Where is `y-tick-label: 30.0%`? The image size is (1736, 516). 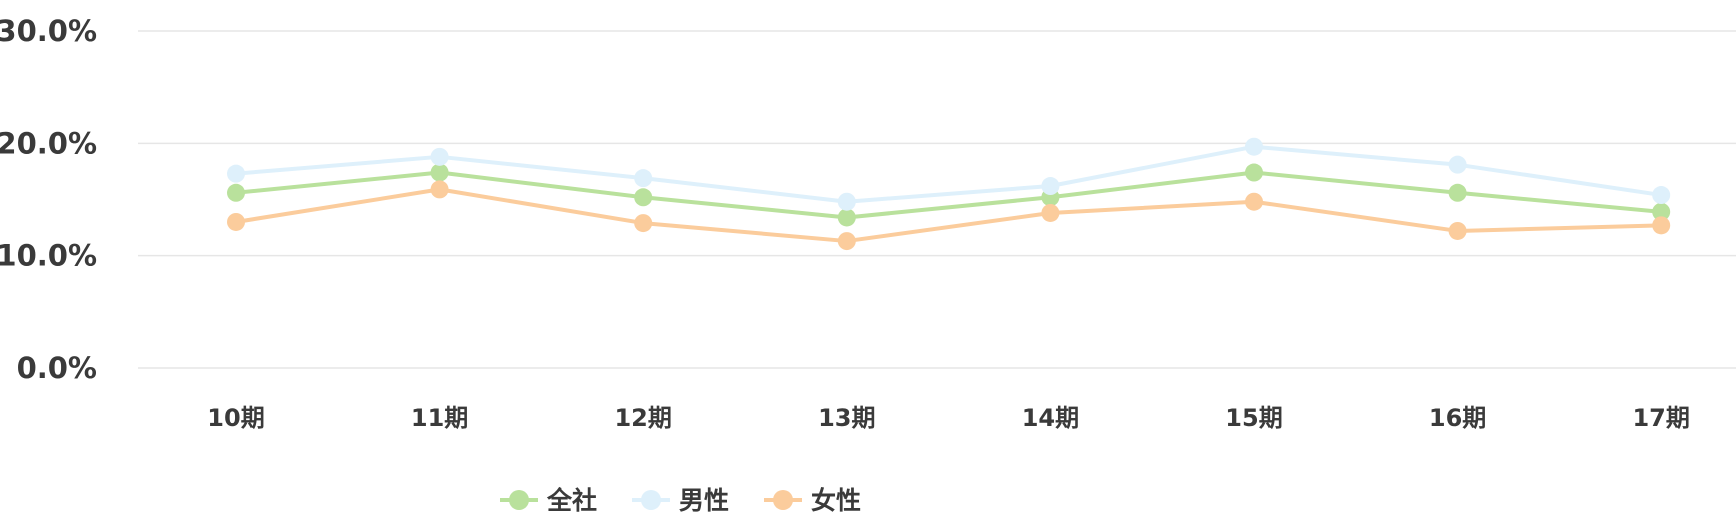
y-tick-label: 30.0% is located at coordinates (48, 31).